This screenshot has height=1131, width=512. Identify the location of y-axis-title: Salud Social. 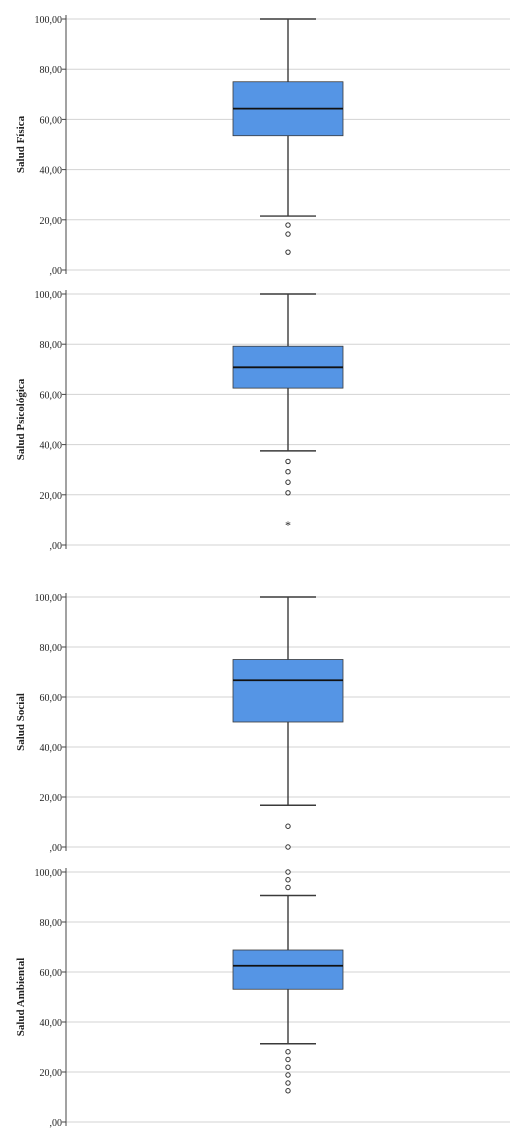
(21, 722).